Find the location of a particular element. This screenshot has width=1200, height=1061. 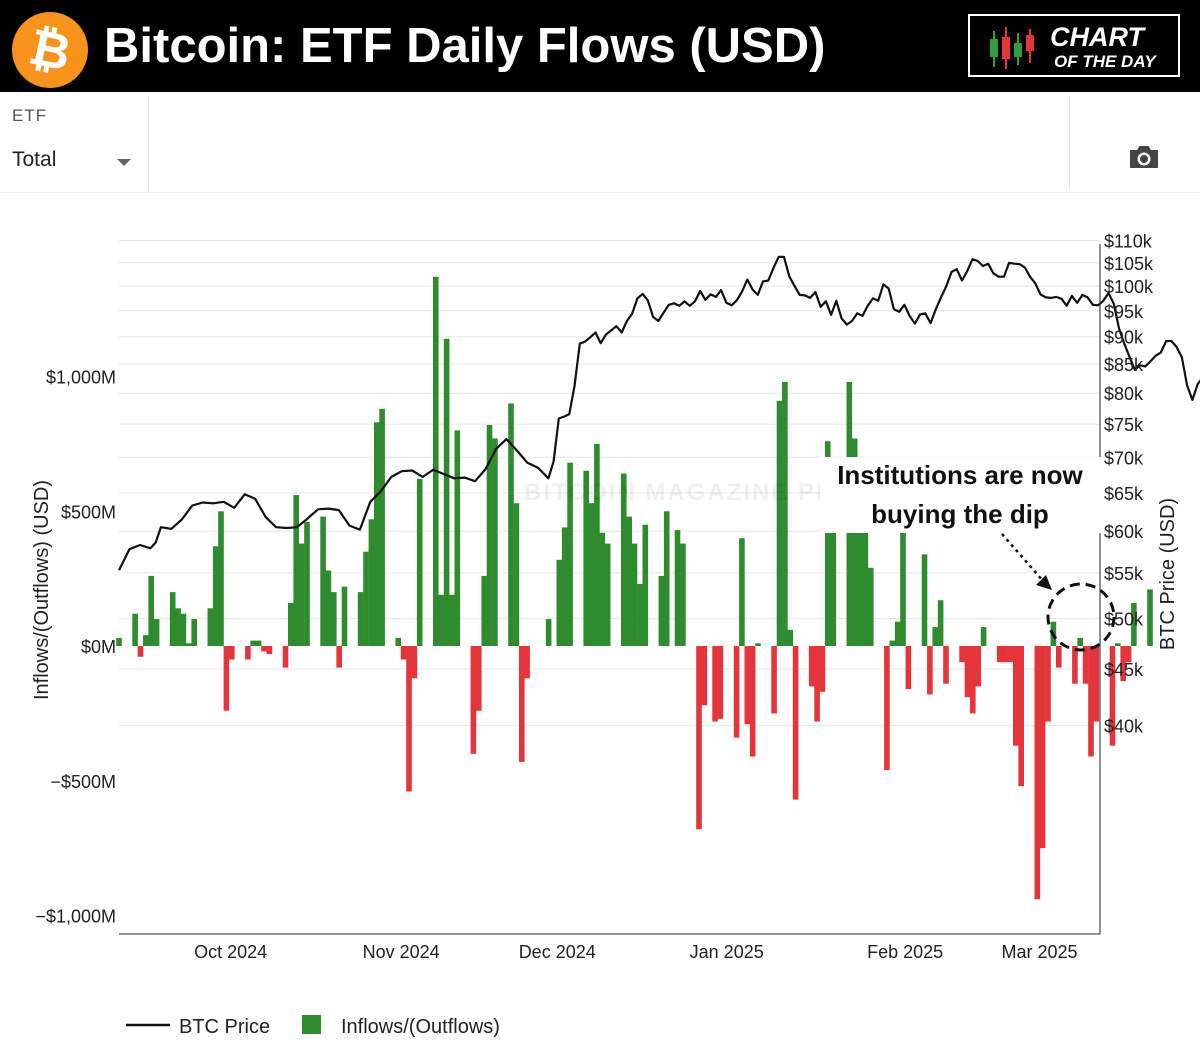

right-tick-label: $40k is located at coordinates (1124, 727).